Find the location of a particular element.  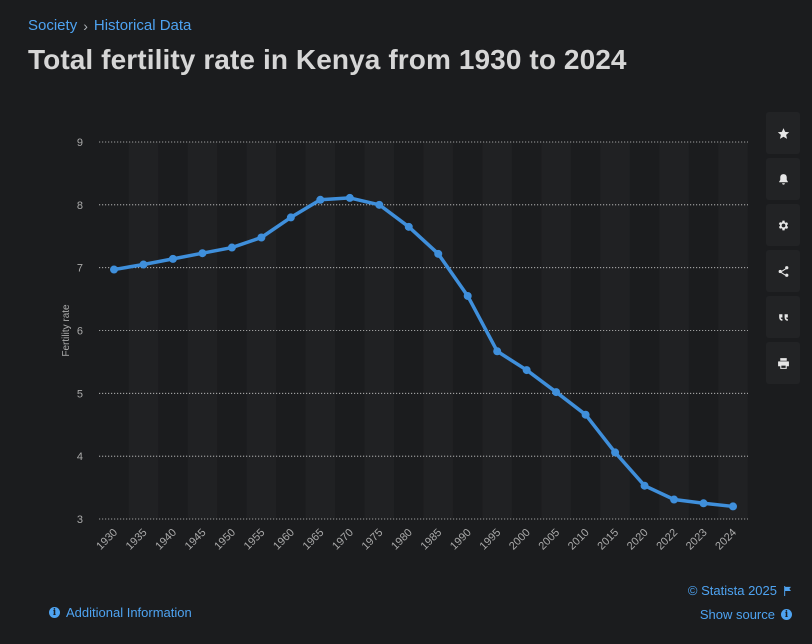

breadcrumb-historical-data: Historical Data is located at coordinates (142, 25).